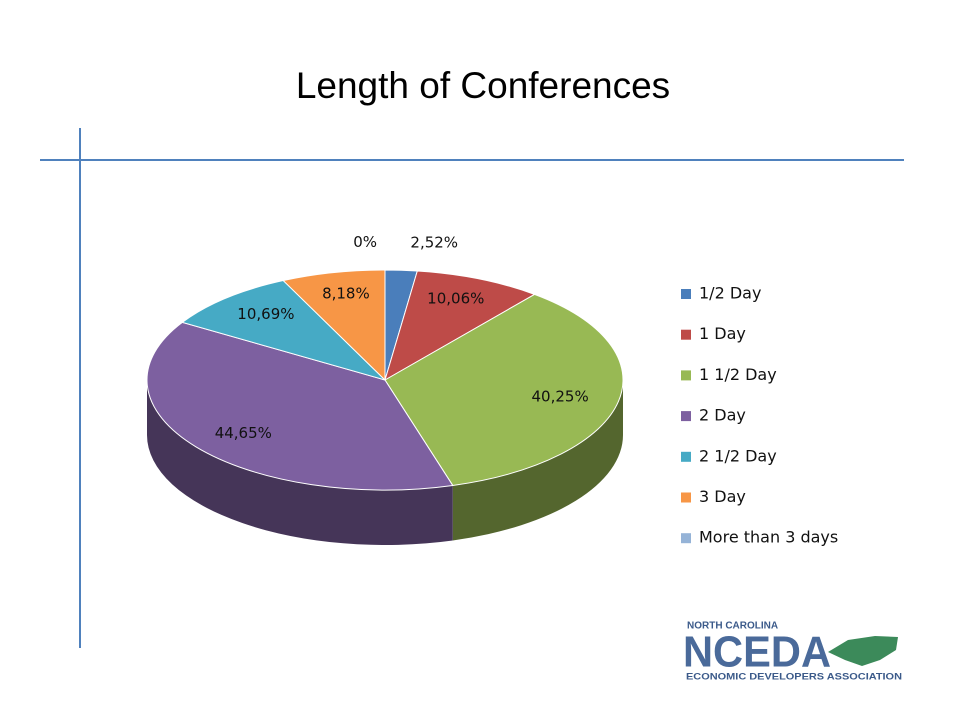 The width and height of the screenshot is (960, 720). What do you see at coordinates (732, 626) in the screenshot?
I see `logo-top: NORTH CAROLINA` at bounding box center [732, 626].